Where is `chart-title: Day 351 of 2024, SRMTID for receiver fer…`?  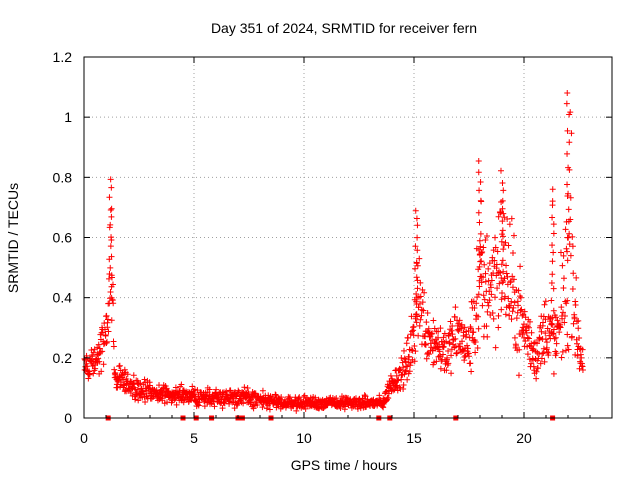
chart-title: Day 351 of 2024, SRMTID for receiver fer… is located at coordinates (344, 28).